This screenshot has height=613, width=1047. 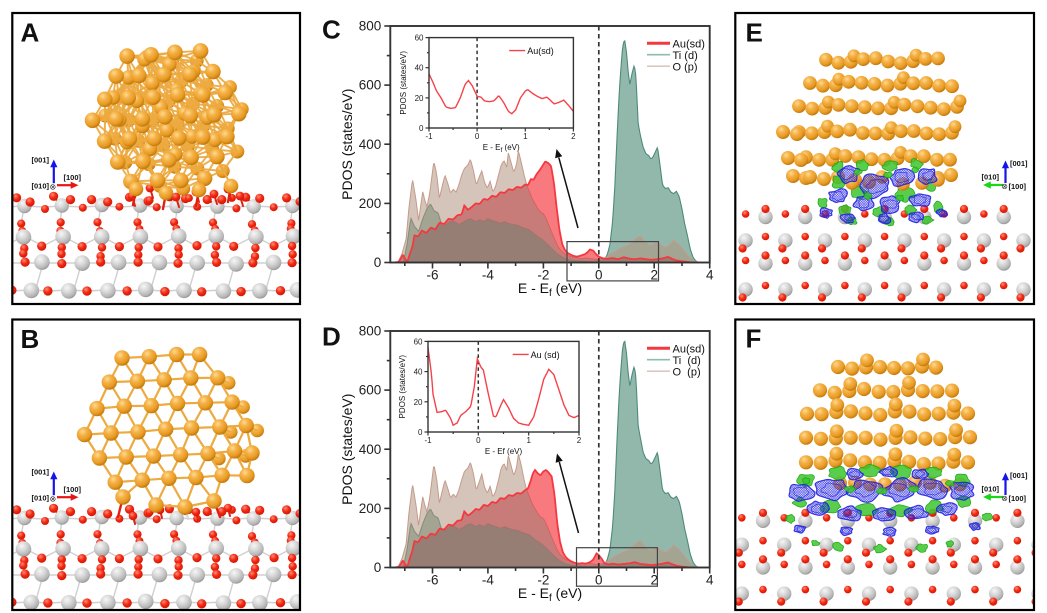 I want to click on svg-text: F, so click(x=754, y=339).